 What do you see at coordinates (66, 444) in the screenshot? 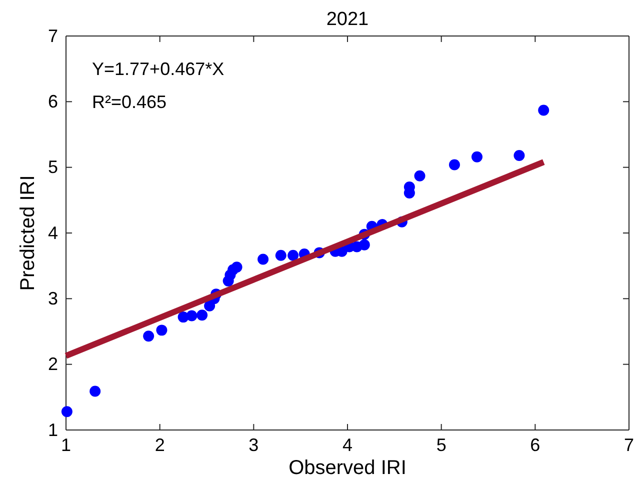
I see `x-tick-label: 1` at bounding box center [66, 444].